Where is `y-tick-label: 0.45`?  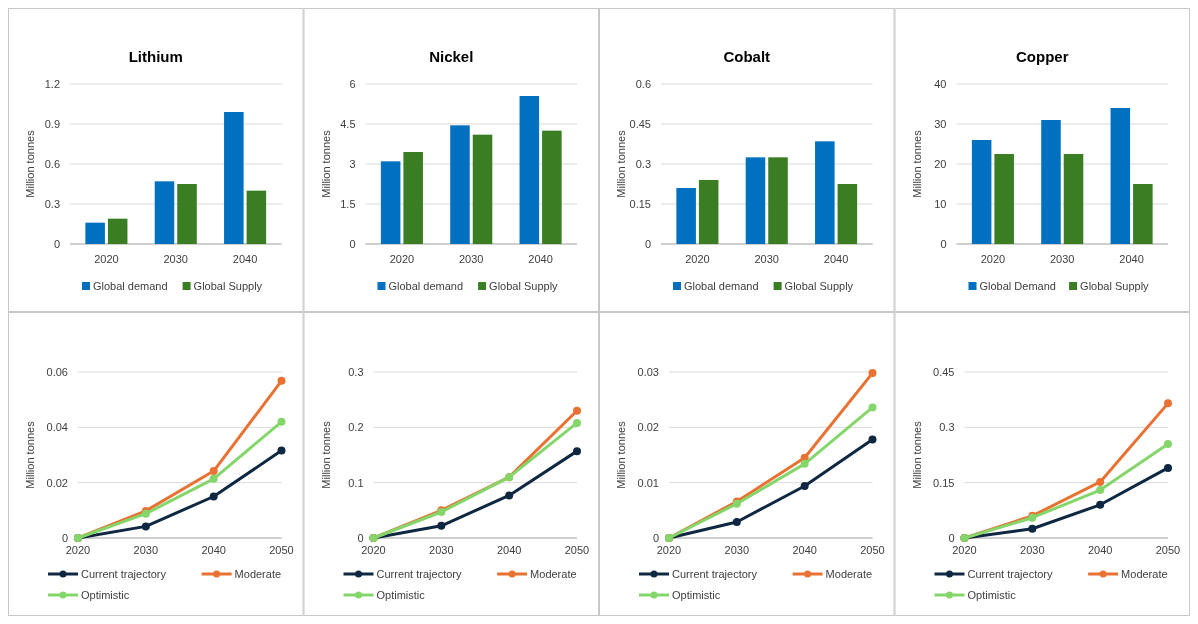 y-tick-label: 0.45 is located at coordinates (944, 372).